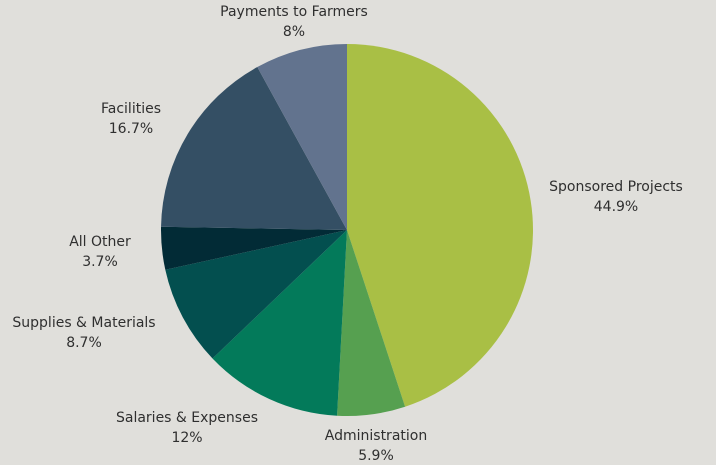 The height and width of the screenshot is (465, 716). Describe the element at coordinates (131, 129) in the screenshot. I see `slice-value: 16.7%` at that location.